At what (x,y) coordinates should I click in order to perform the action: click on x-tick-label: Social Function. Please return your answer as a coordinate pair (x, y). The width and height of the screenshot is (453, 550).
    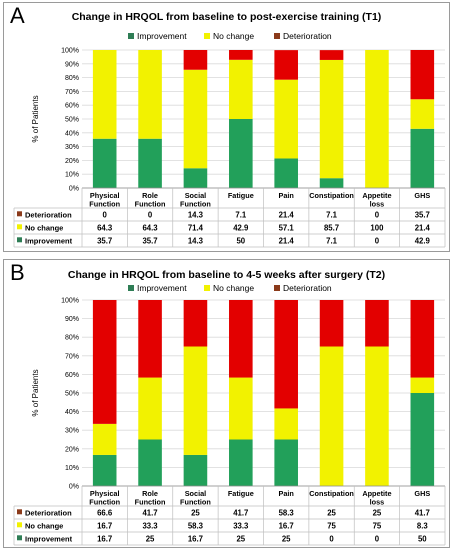
    Looking at the image, I should click on (195, 200).